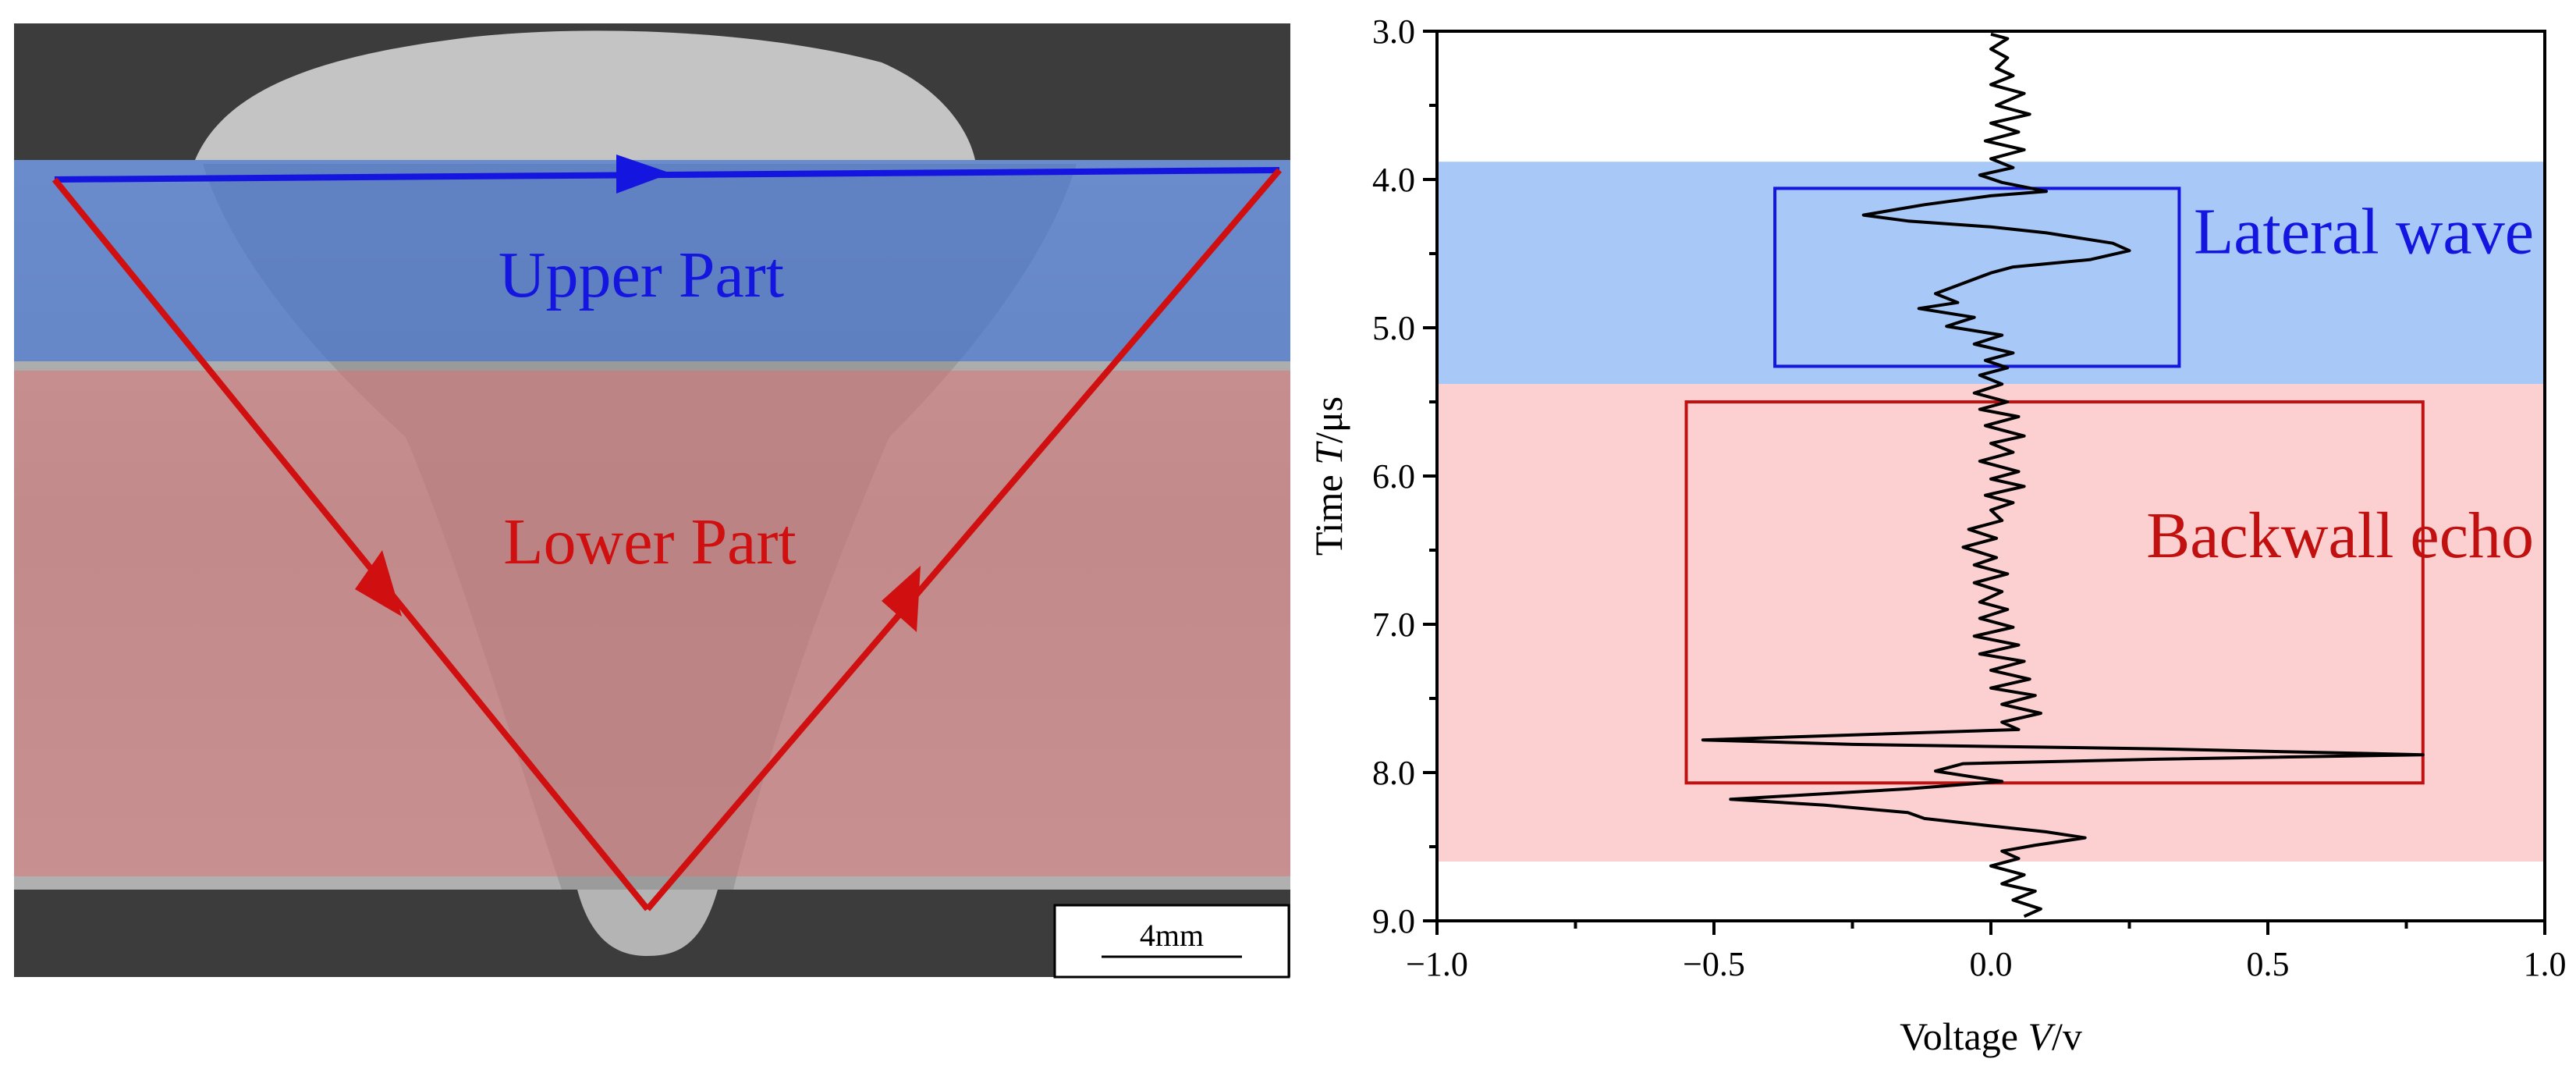 The width and height of the screenshot is (2576, 1073). Describe the element at coordinates (650, 542) in the screenshot. I see `lower-part-label: Lower Part` at that location.